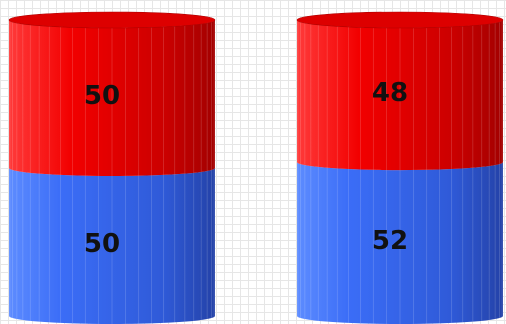 The image size is (506, 324). Describe the element at coordinates (390, 241) in the screenshot. I see `data-label: 52` at that location.